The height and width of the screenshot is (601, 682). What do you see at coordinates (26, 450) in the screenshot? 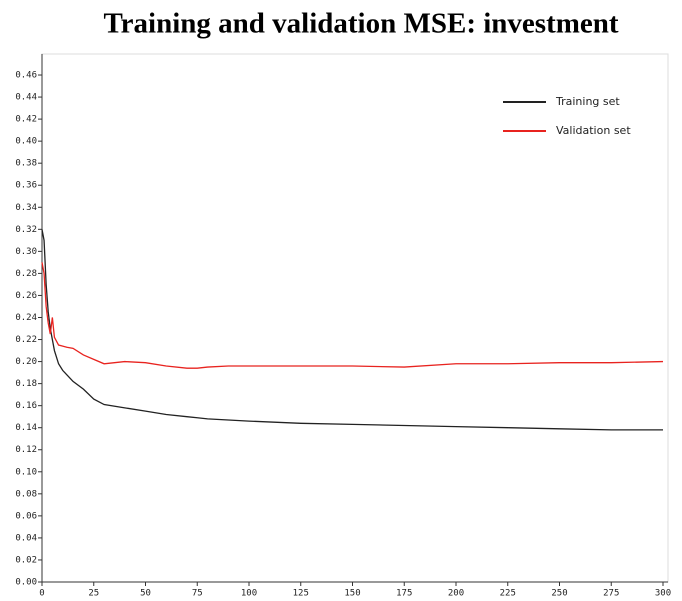
I see `y-tick-label: 0.12` at bounding box center [26, 450].